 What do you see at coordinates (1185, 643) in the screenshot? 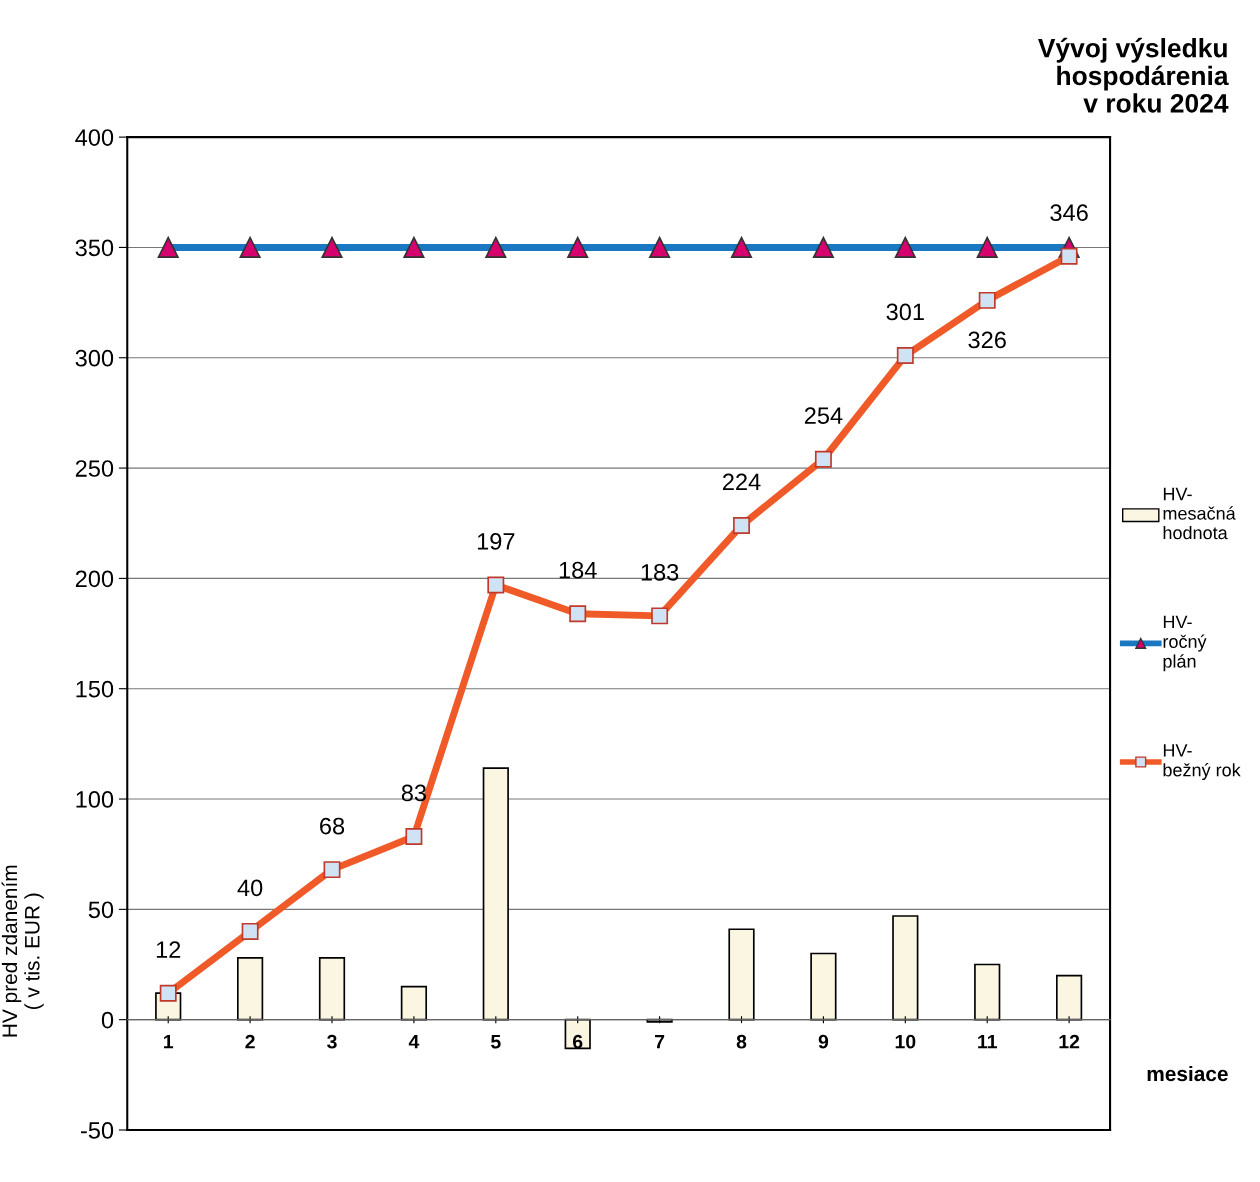
I see `legend-label: HV- ročný plán` at bounding box center [1185, 643].